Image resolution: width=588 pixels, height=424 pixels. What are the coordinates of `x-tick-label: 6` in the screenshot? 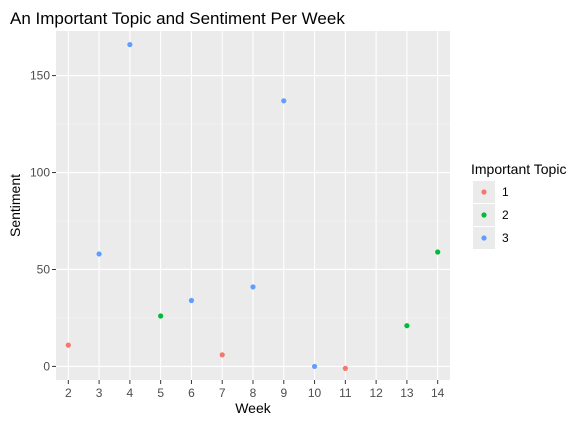 It's located at (191, 393).